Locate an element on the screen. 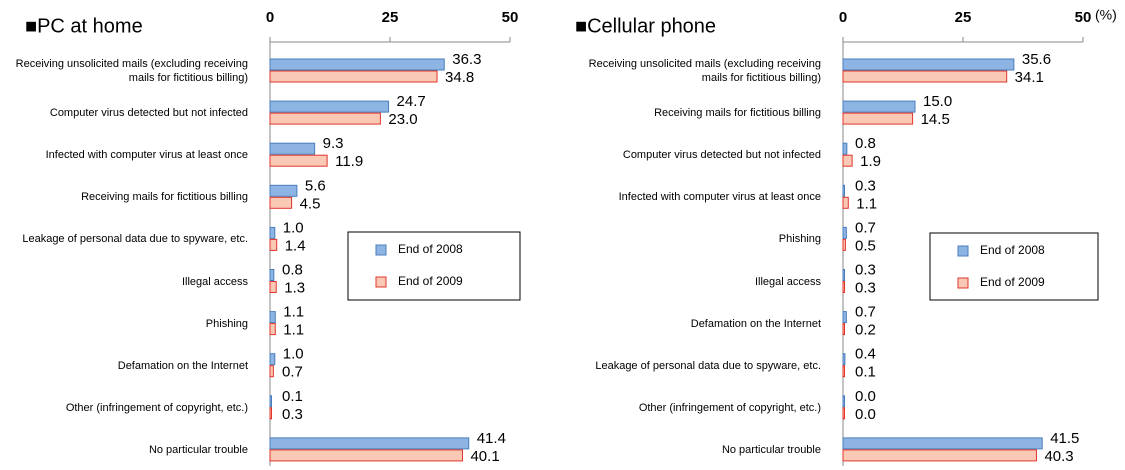  legend-label: End of 2009 is located at coordinates (1012, 282).